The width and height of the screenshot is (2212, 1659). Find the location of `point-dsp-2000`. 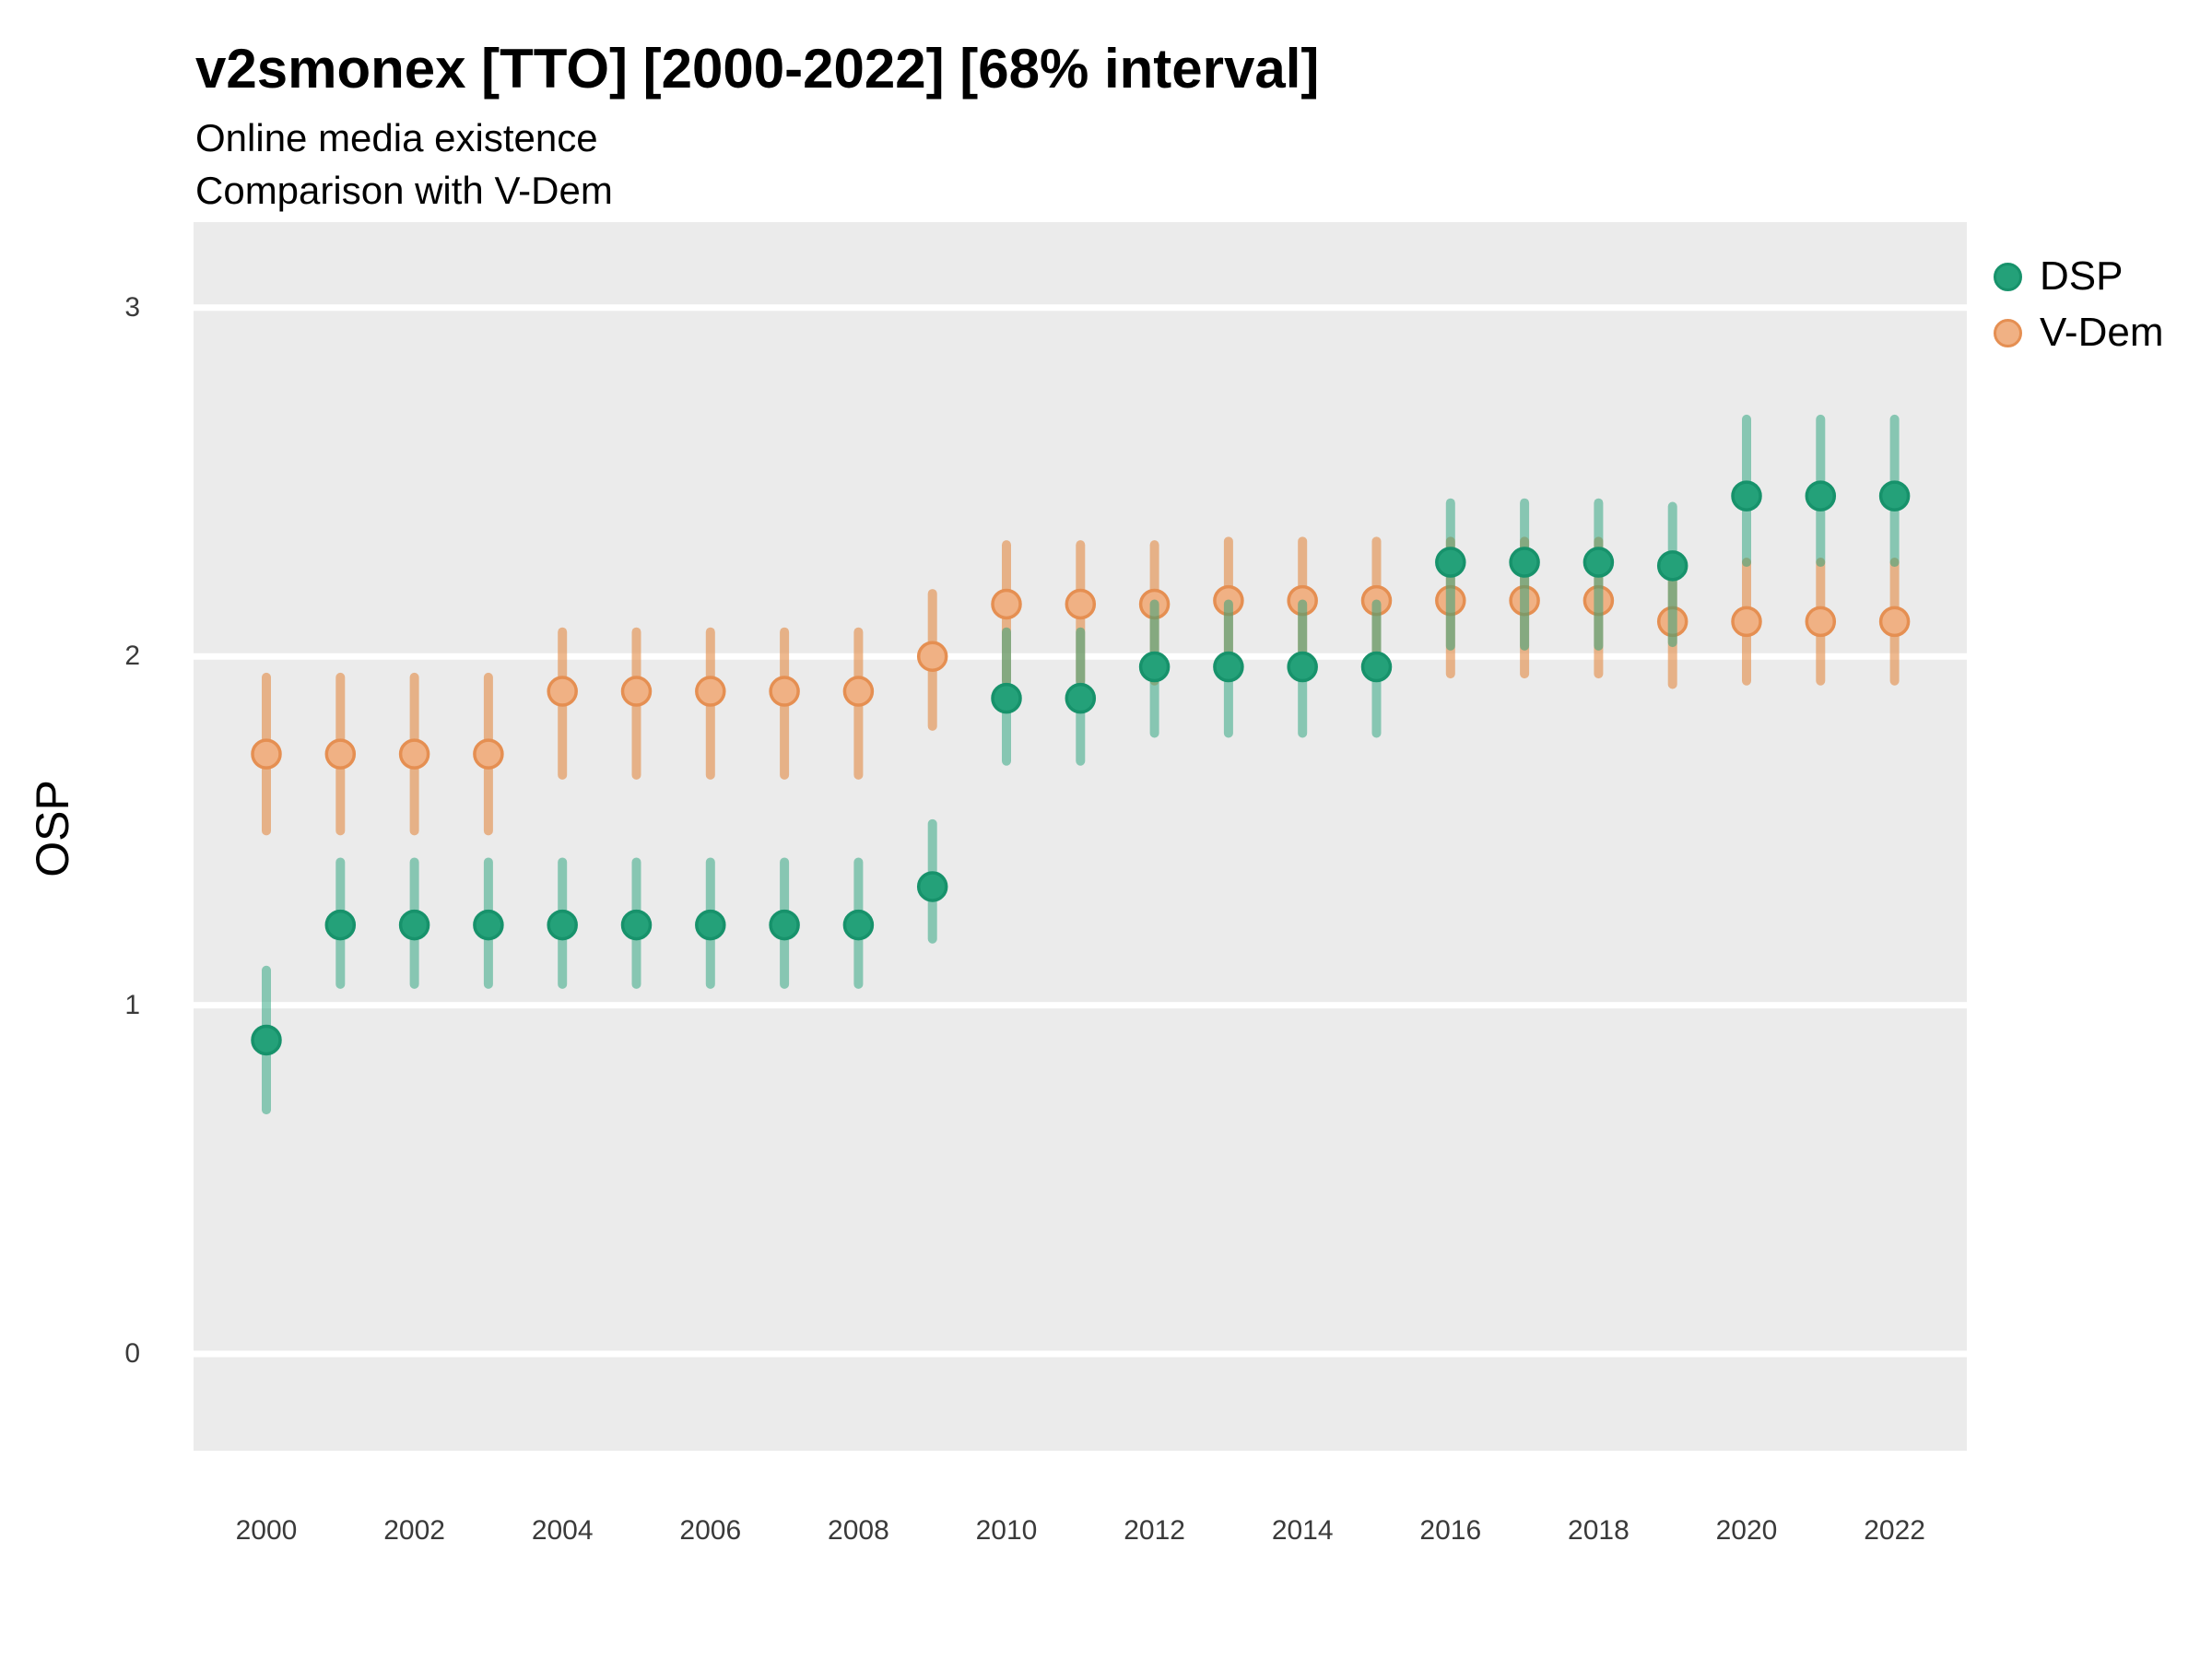

point-dsp-2000 is located at coordinates (266, 1040).